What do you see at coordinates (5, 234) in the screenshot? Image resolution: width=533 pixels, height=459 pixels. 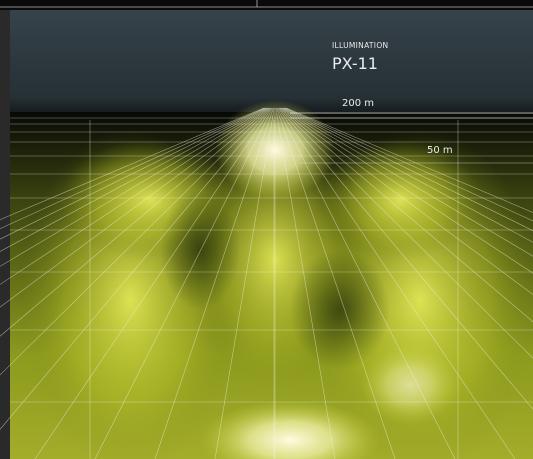 I see `left-border` at bounding box center [5, 234].